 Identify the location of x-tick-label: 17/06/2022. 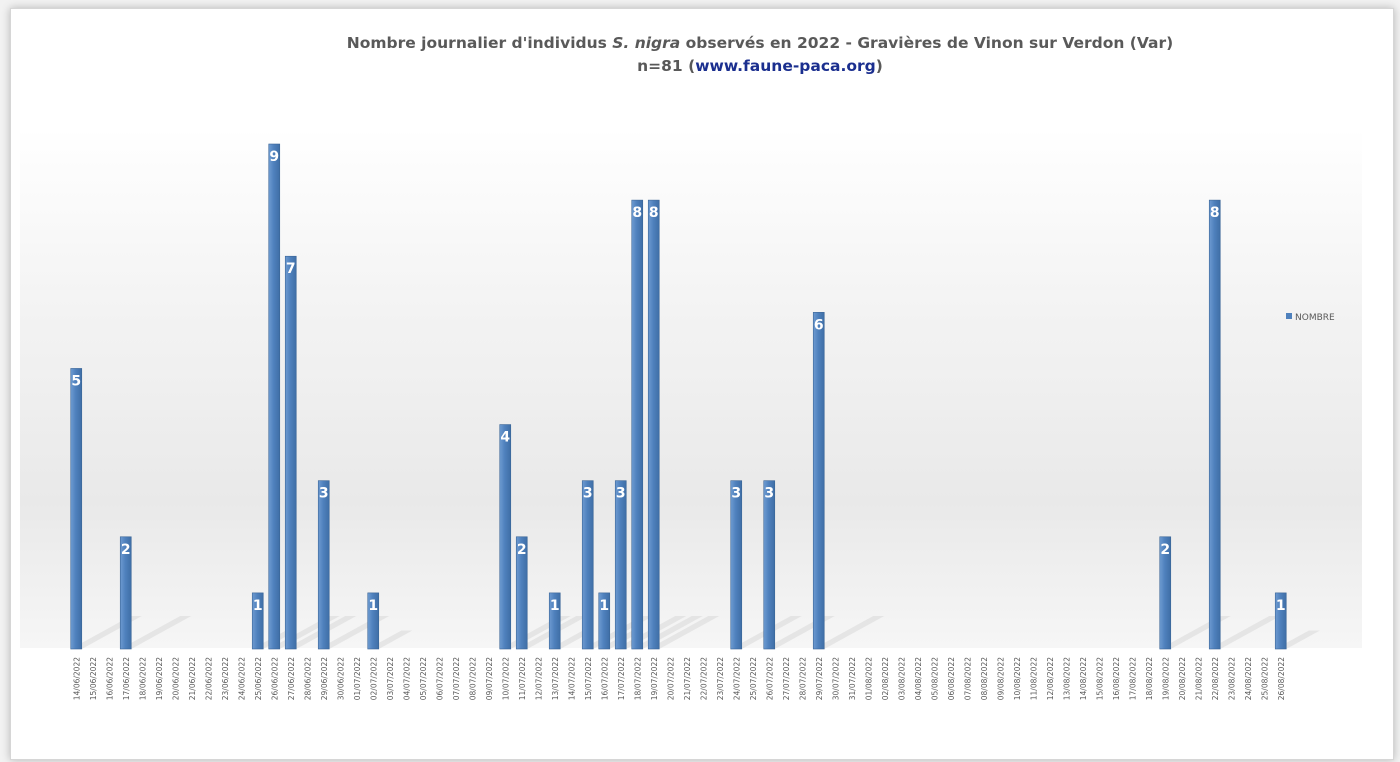
(126, 678).